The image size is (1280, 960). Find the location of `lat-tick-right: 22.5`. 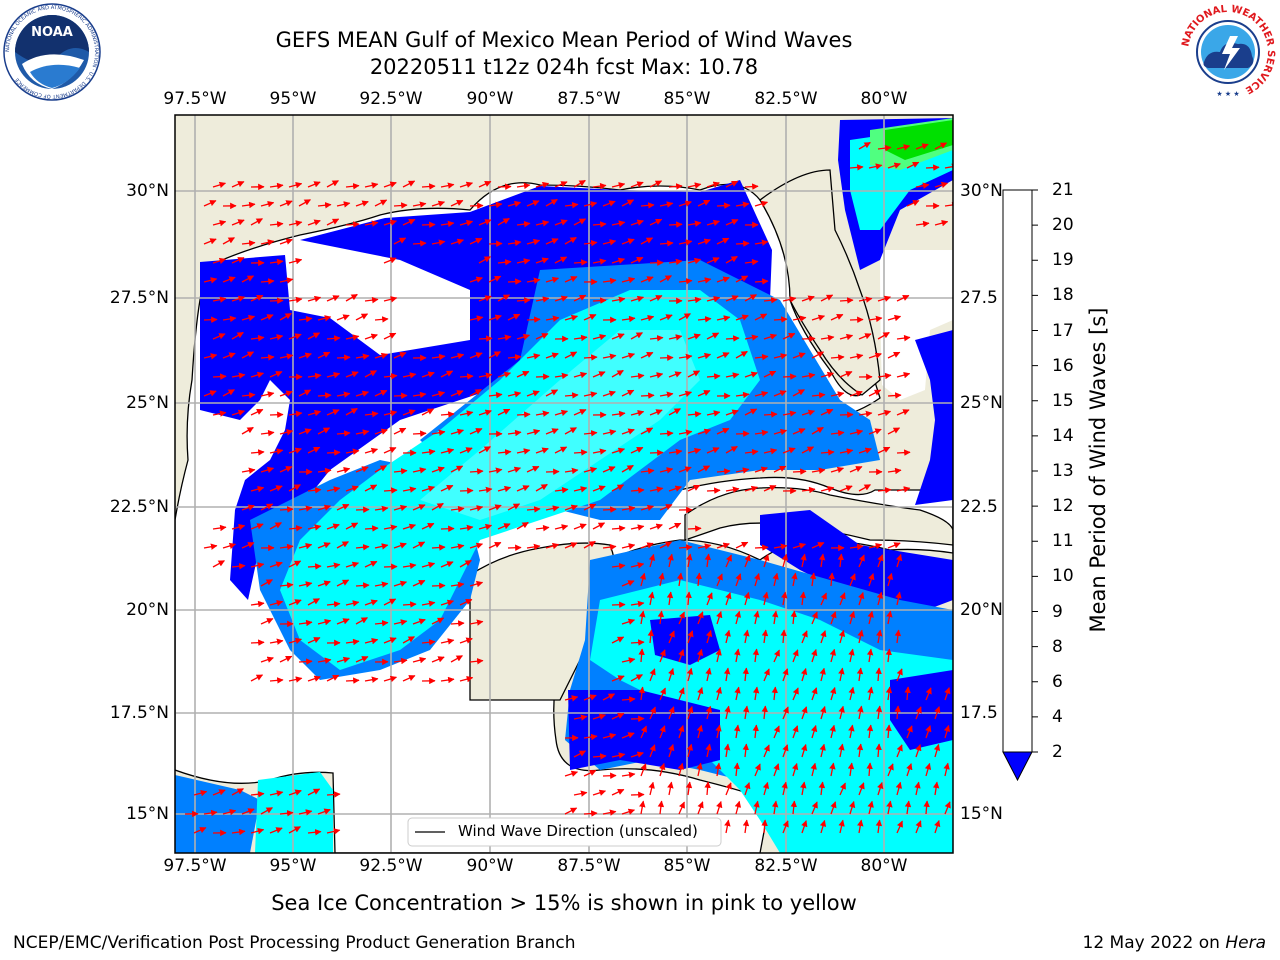

lat-tick-right: 22.5 is located at coordinates (979, 507).